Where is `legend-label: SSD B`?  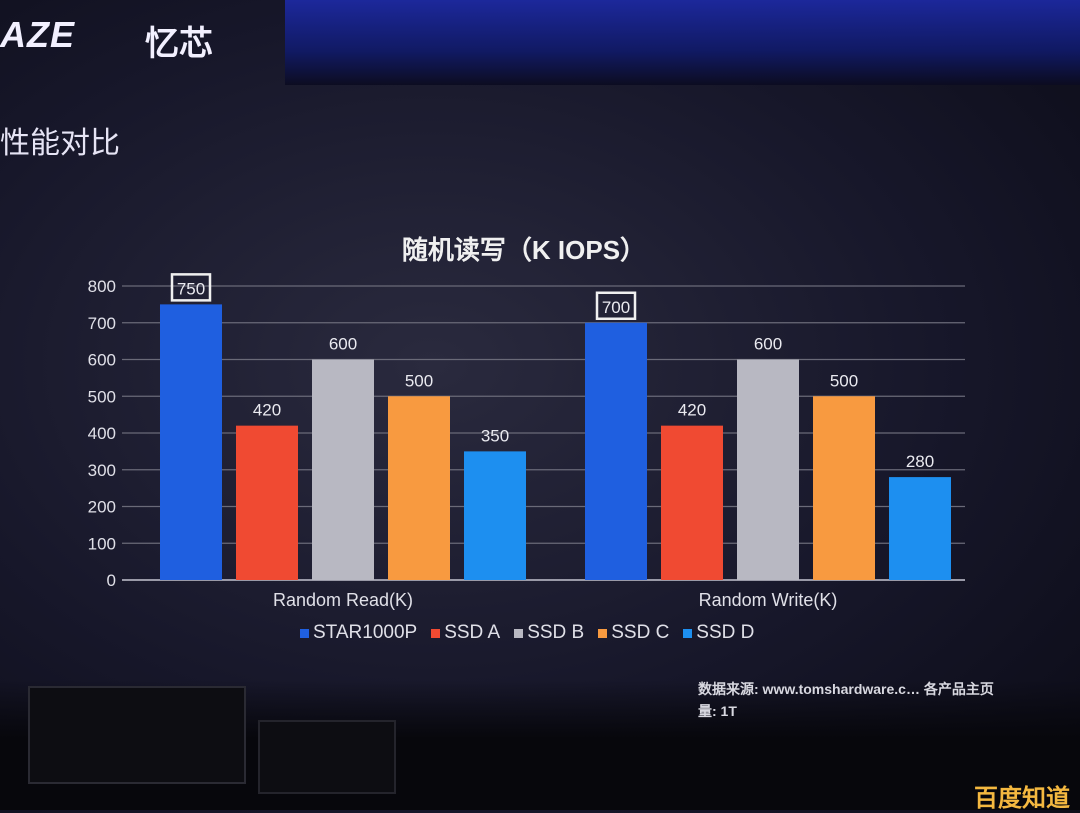 legend-label: SSD B is located at coordinates (556, 632).